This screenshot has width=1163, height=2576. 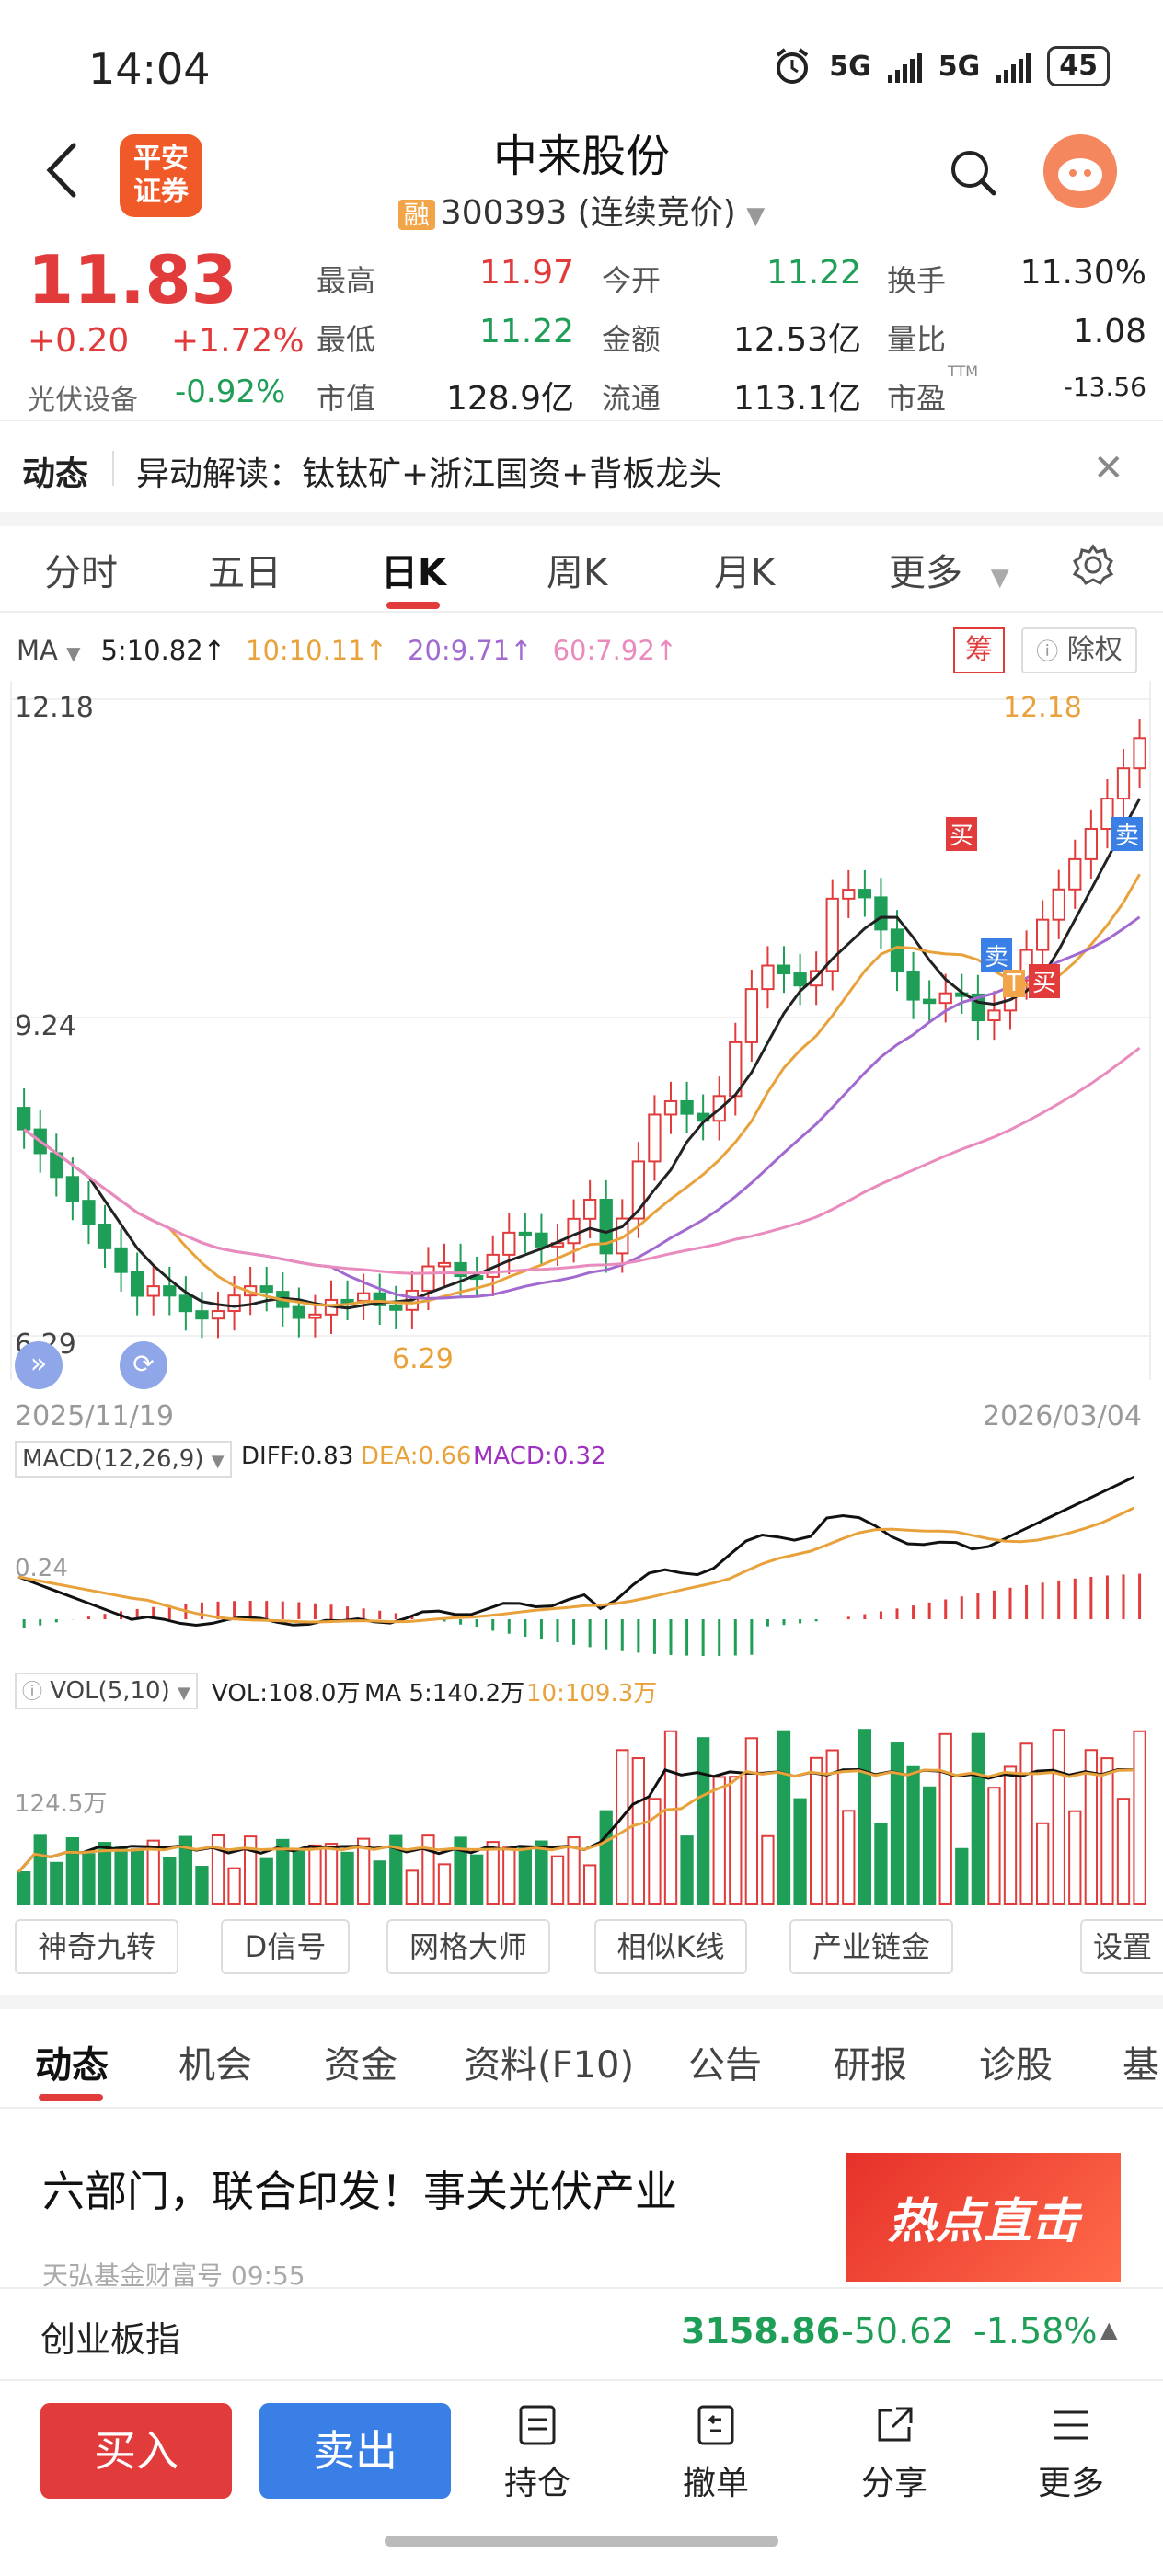 What do you see at coordinates (45, 1026) in the screenshot?
I see `y-axis-mid: 9.24` at bounding box center [45, 1026].